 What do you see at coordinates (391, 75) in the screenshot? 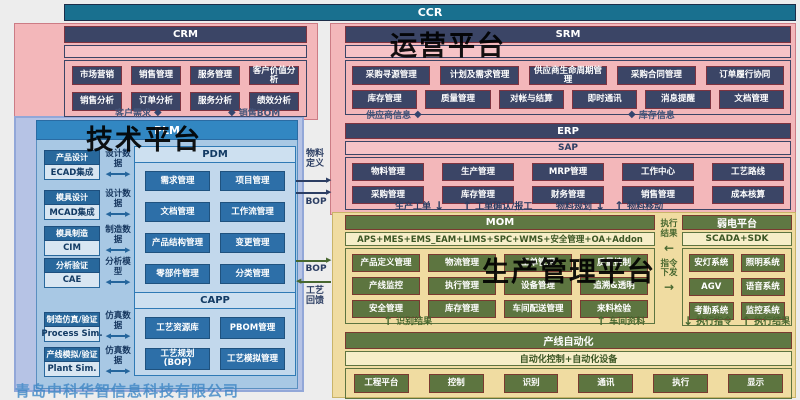
I see `srm-module: 采购寻源管理` at bounding box center [391, 75].